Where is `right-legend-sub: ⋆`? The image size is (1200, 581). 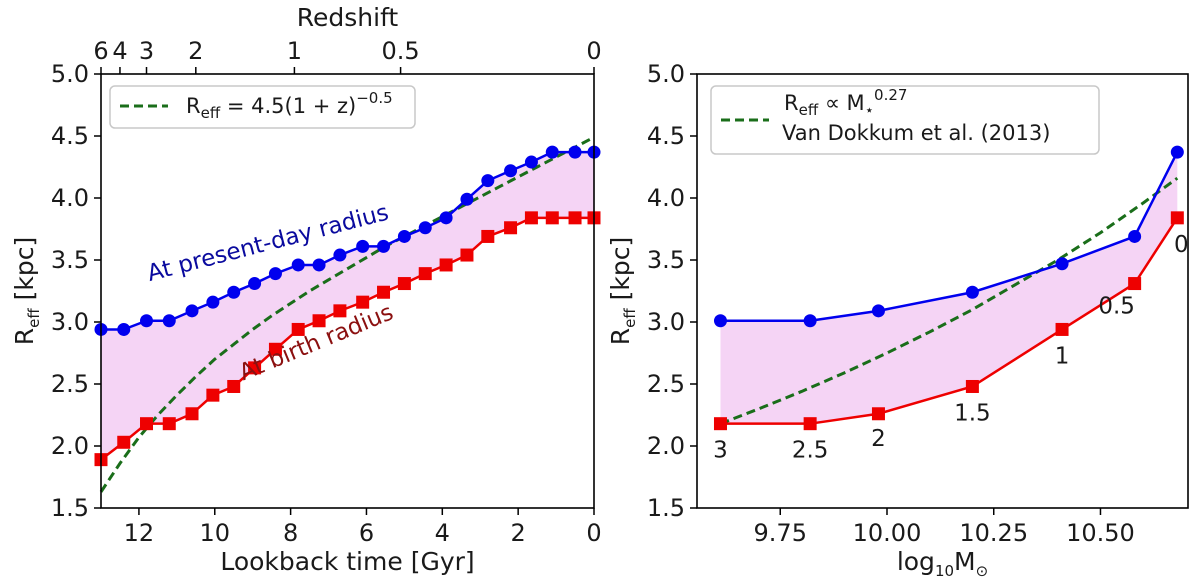
right-legend-sub: ⋆ is located at coordinates (869, 110).